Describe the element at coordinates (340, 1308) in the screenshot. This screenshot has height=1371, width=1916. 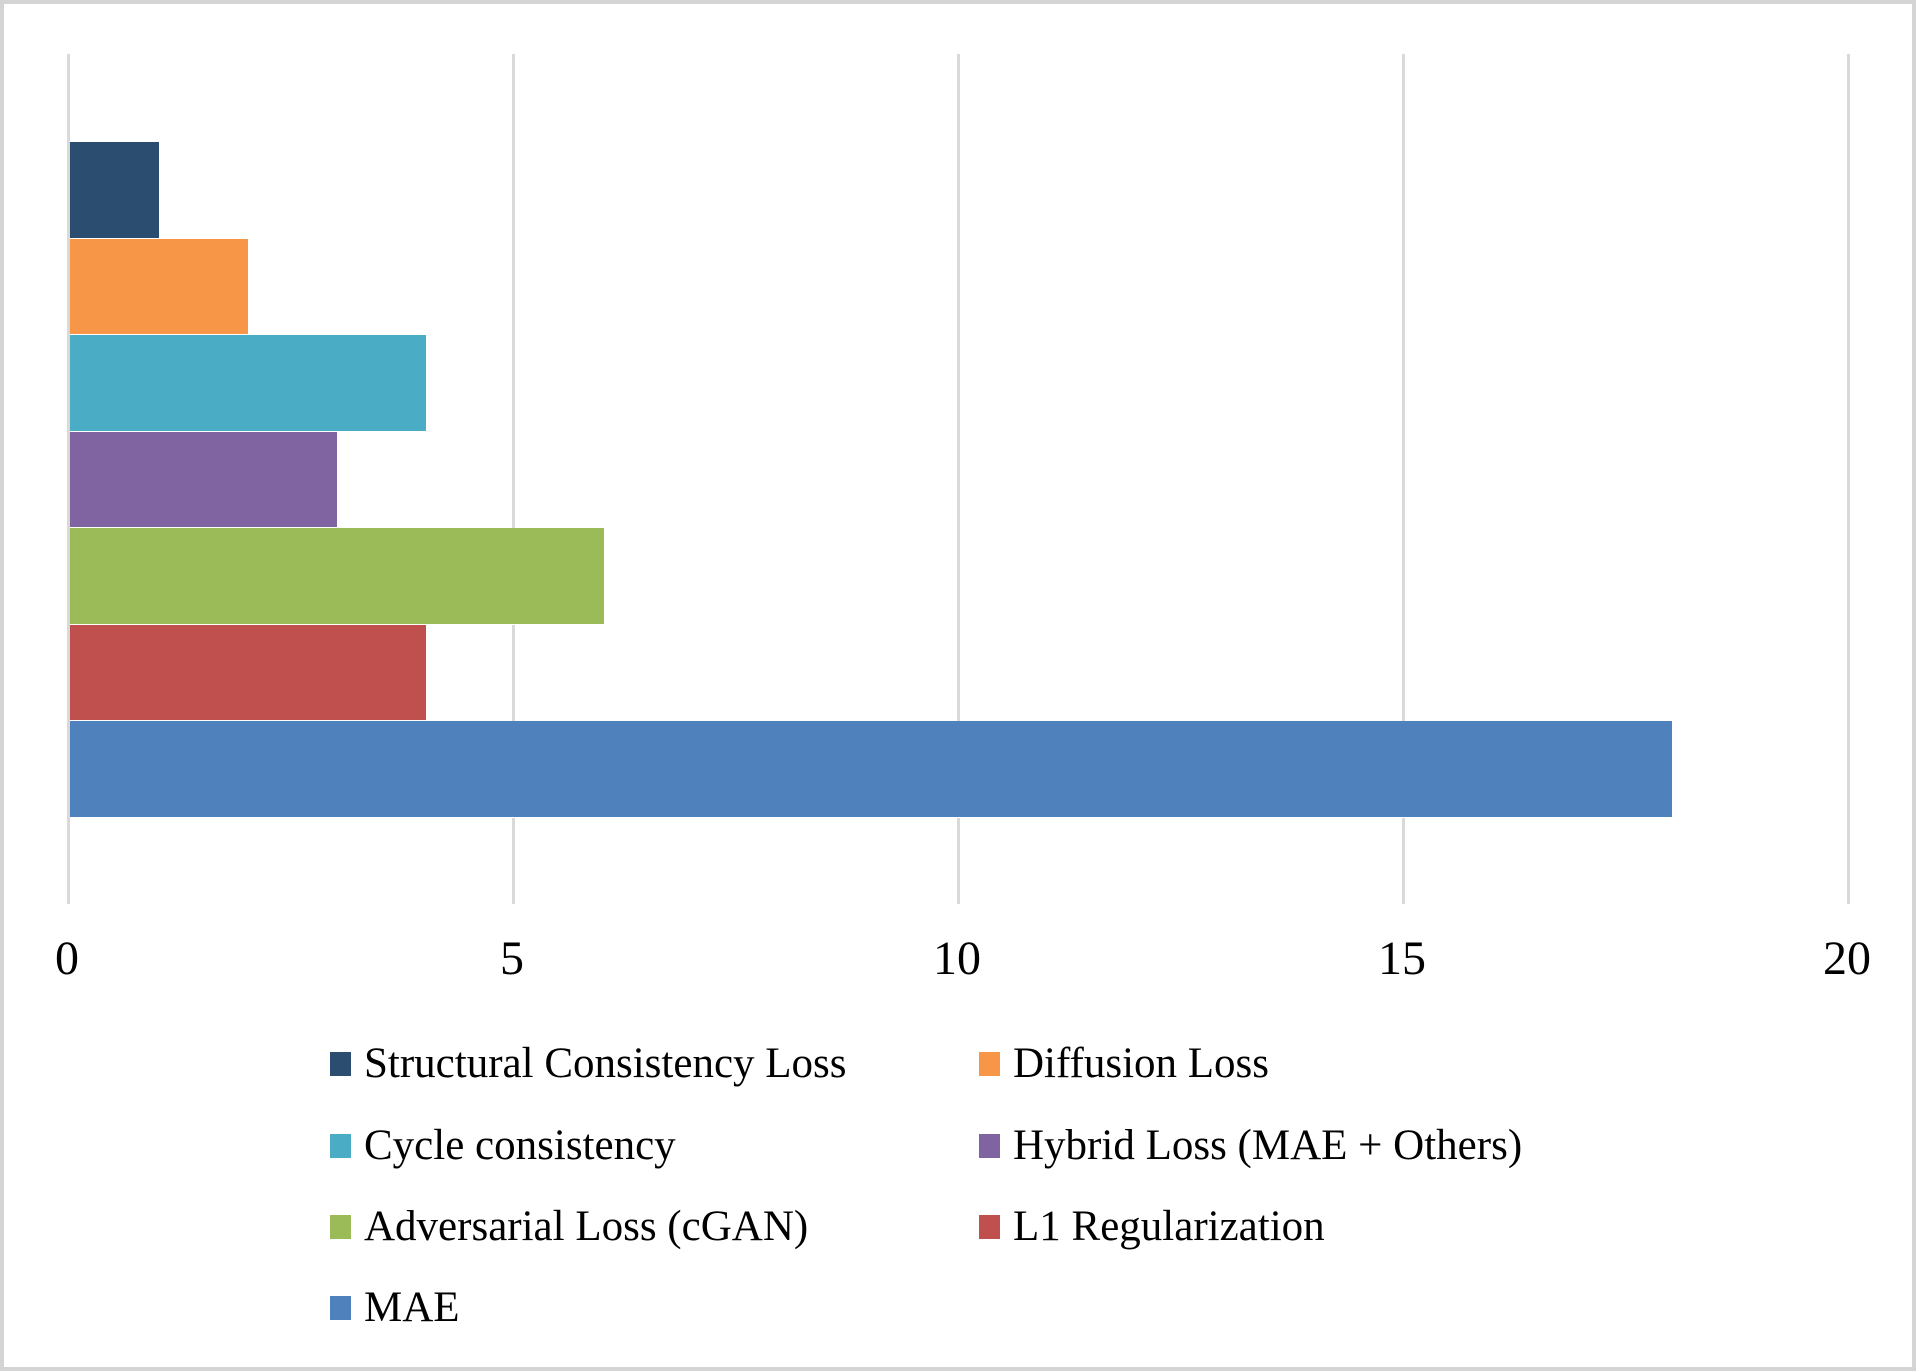
I see `legend-marker-mae` at that location.